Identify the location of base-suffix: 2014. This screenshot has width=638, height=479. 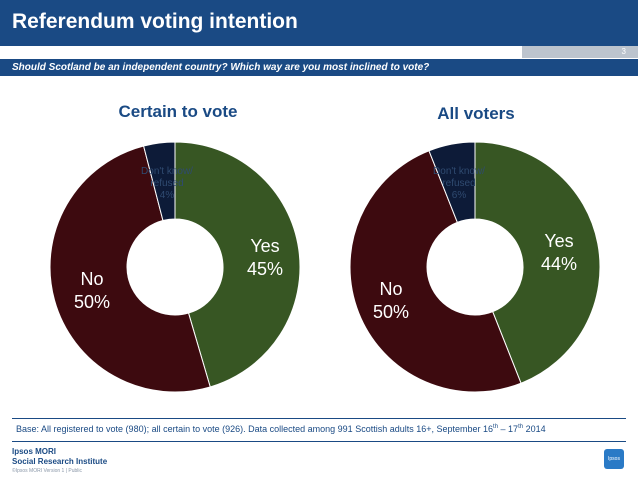
(534, 429).